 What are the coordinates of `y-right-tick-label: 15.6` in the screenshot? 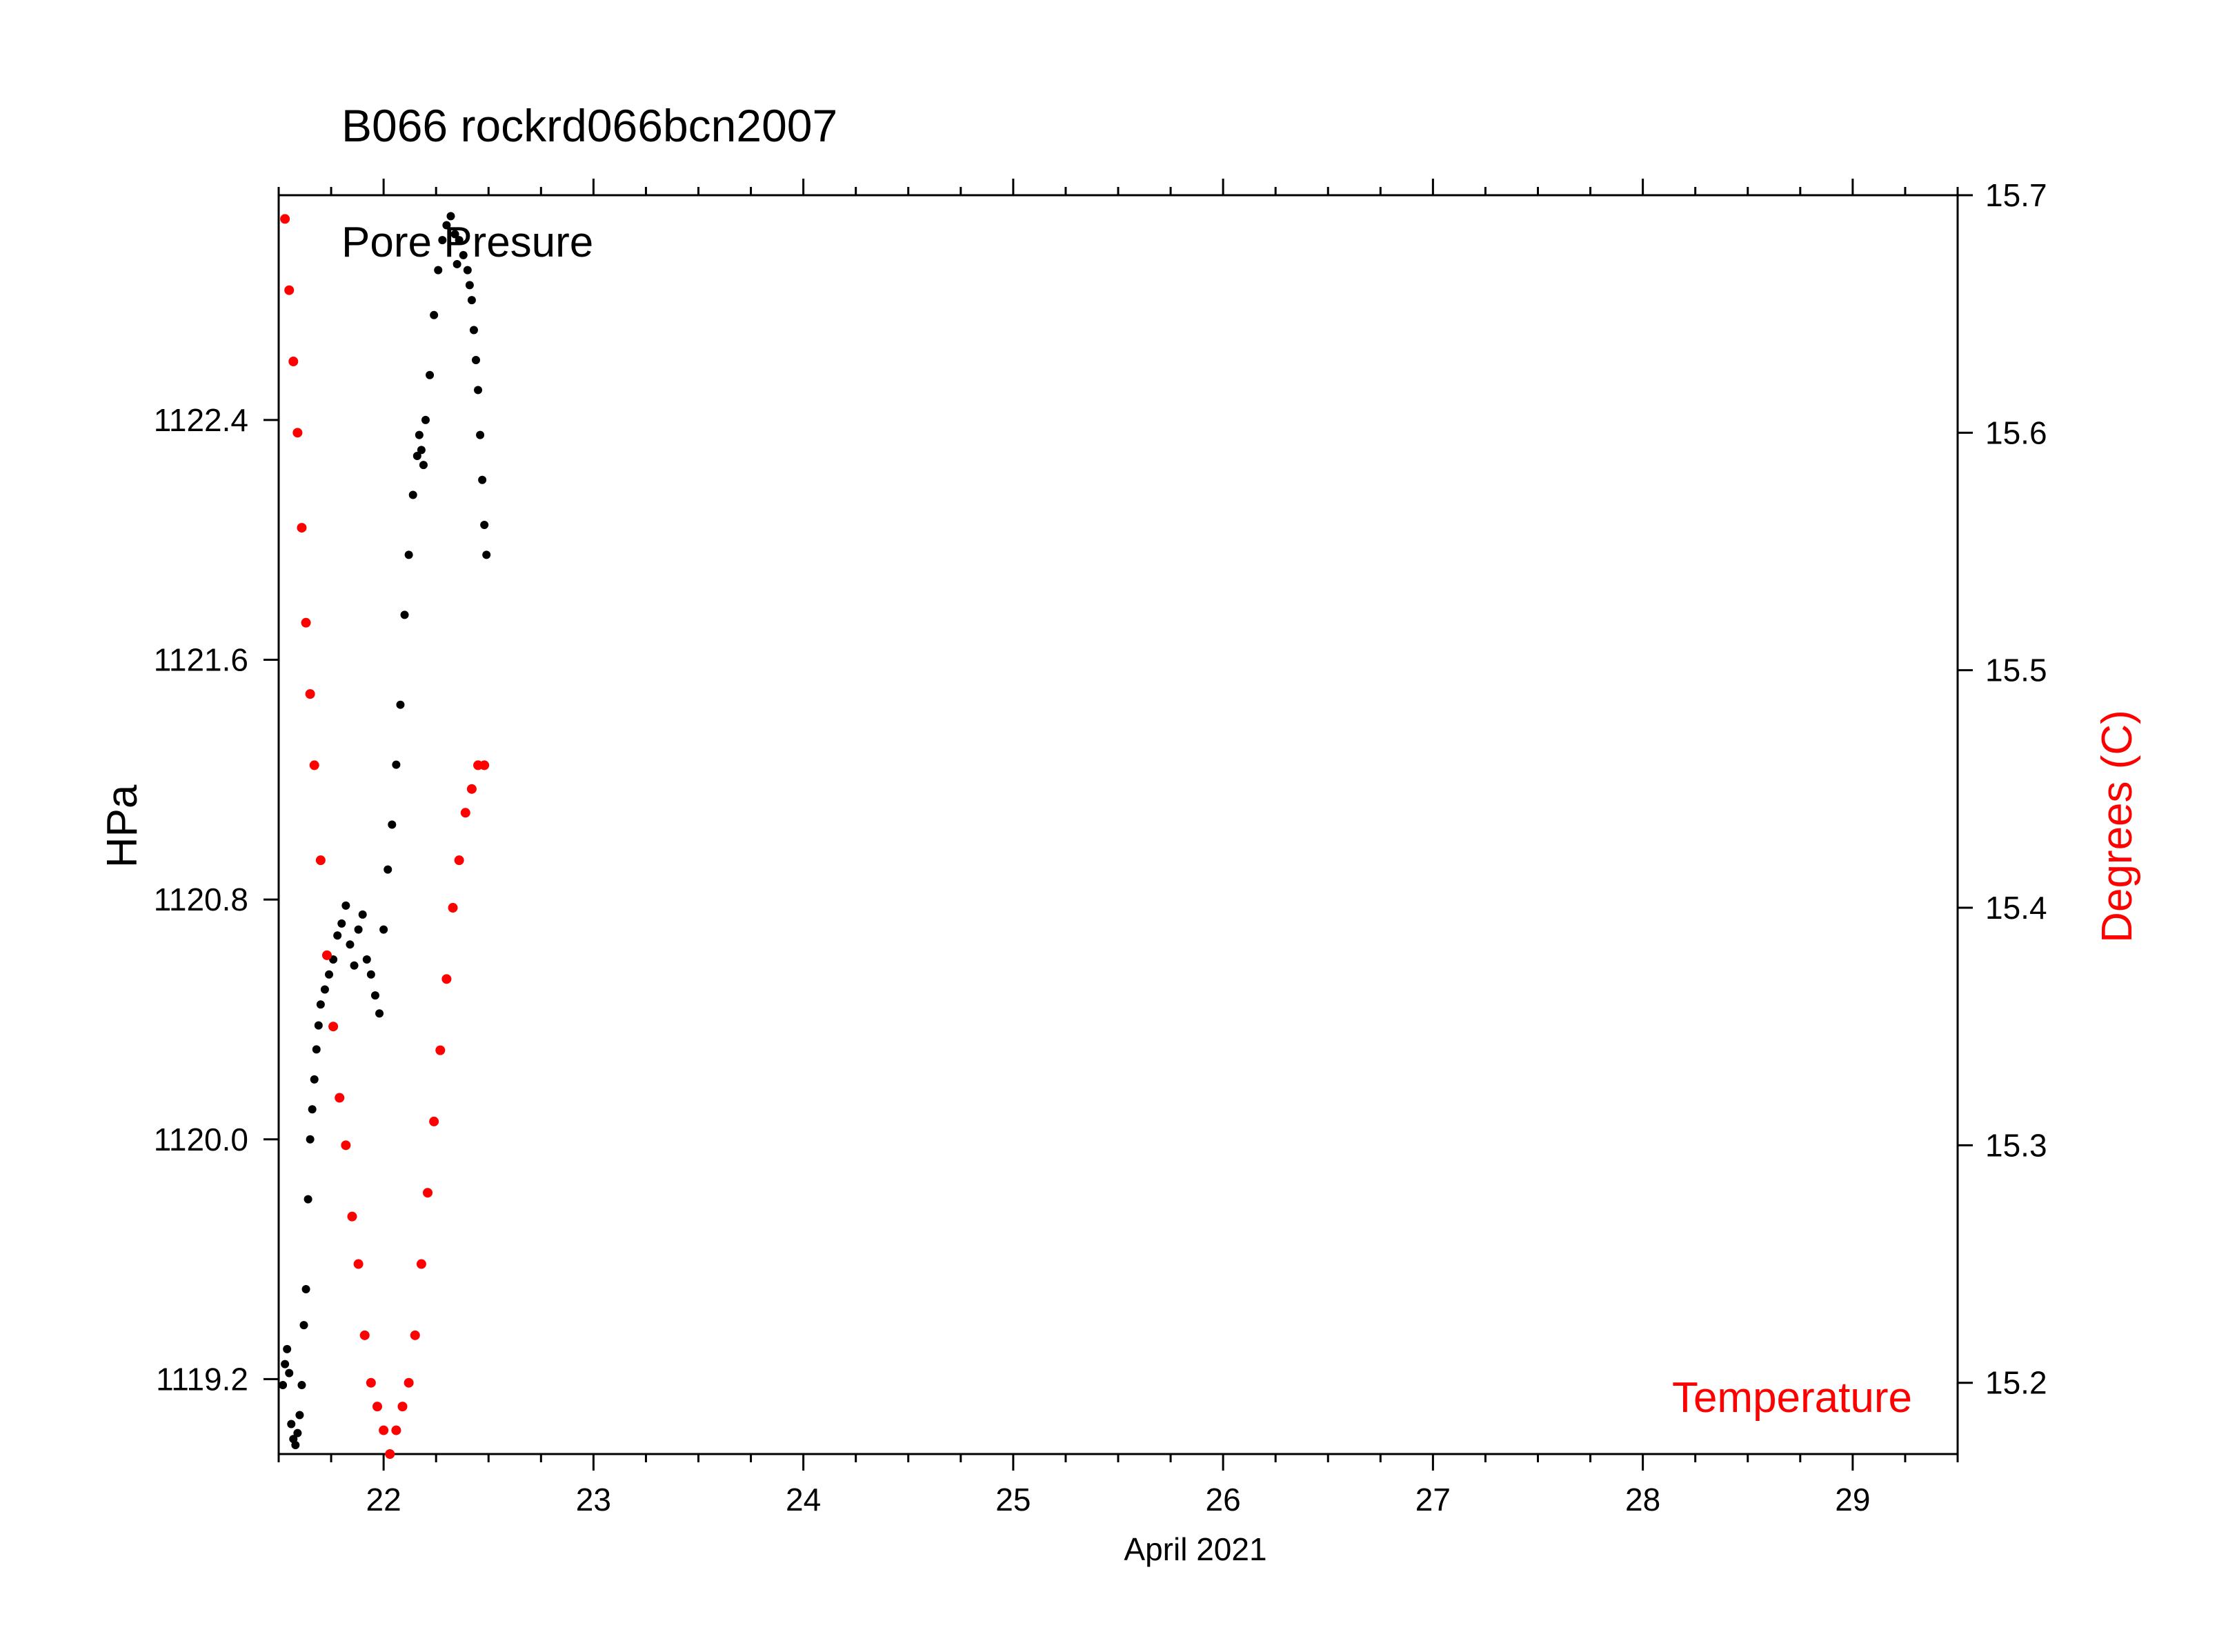 It's located at (2016, 433).